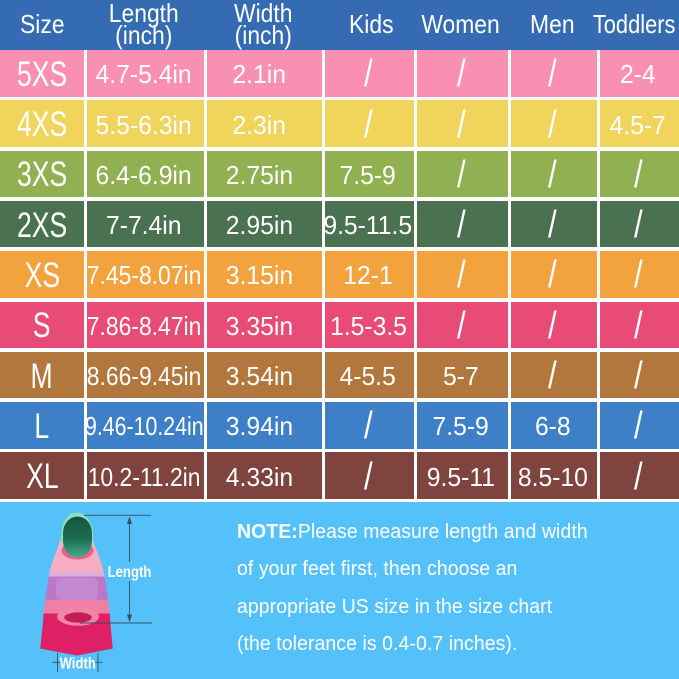 This screenshot has width=679, height=679. Describe the element at coordinates (130, 572) in the screenshot. I see `svg-text: Length` at that location.